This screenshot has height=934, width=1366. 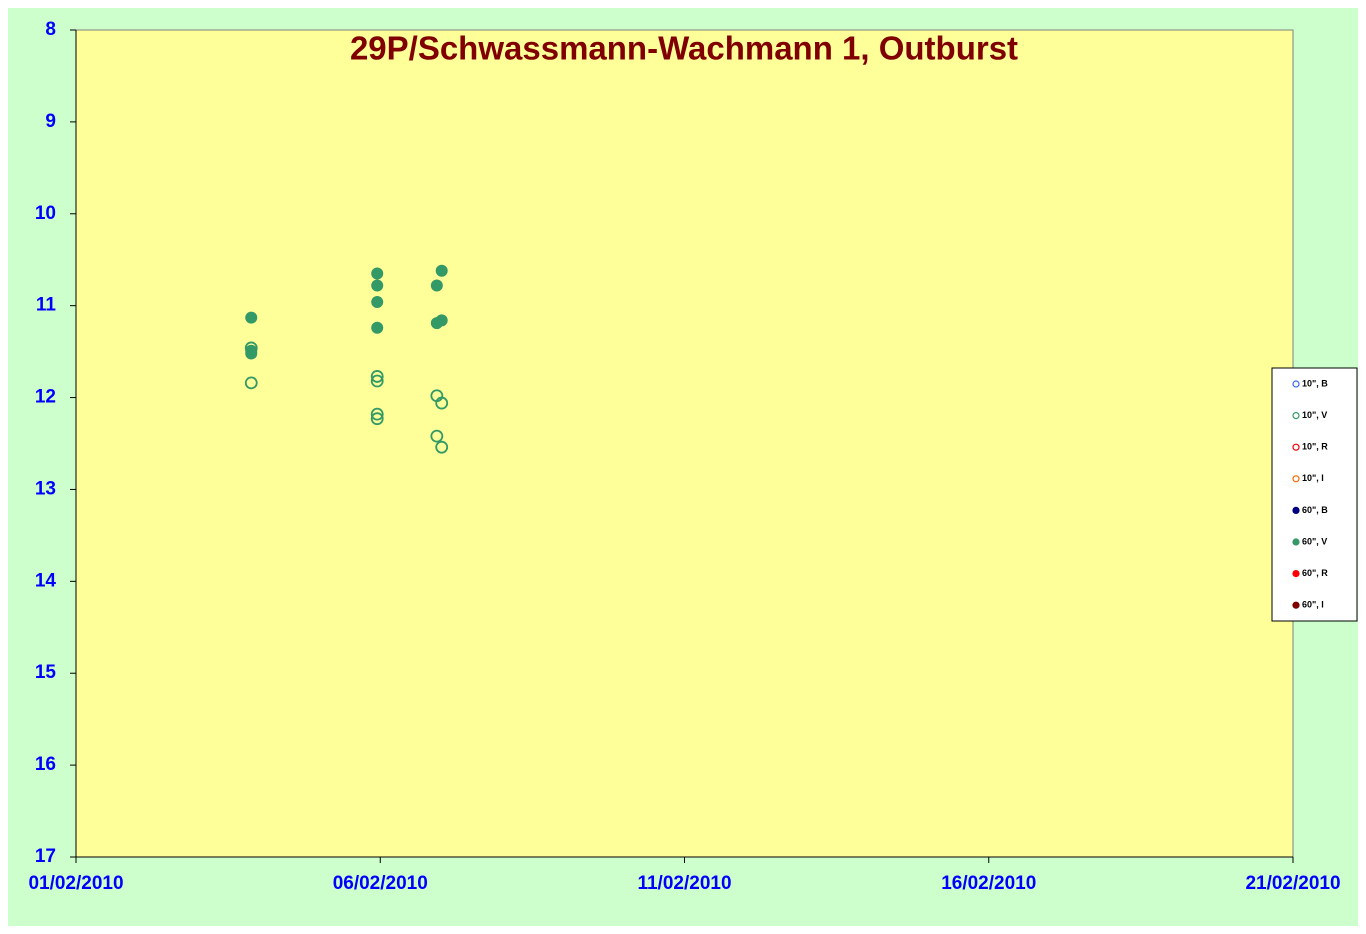 I want to click on legend-label: 10", B, so click(x=1315, y=383).